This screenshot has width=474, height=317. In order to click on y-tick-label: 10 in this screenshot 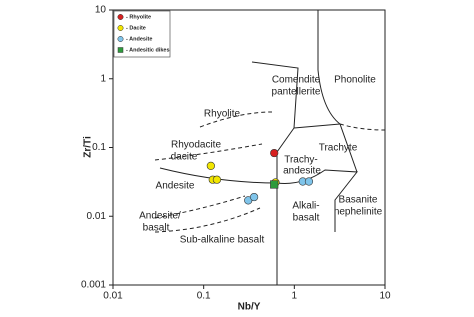, I will do `click(101, 10)`.